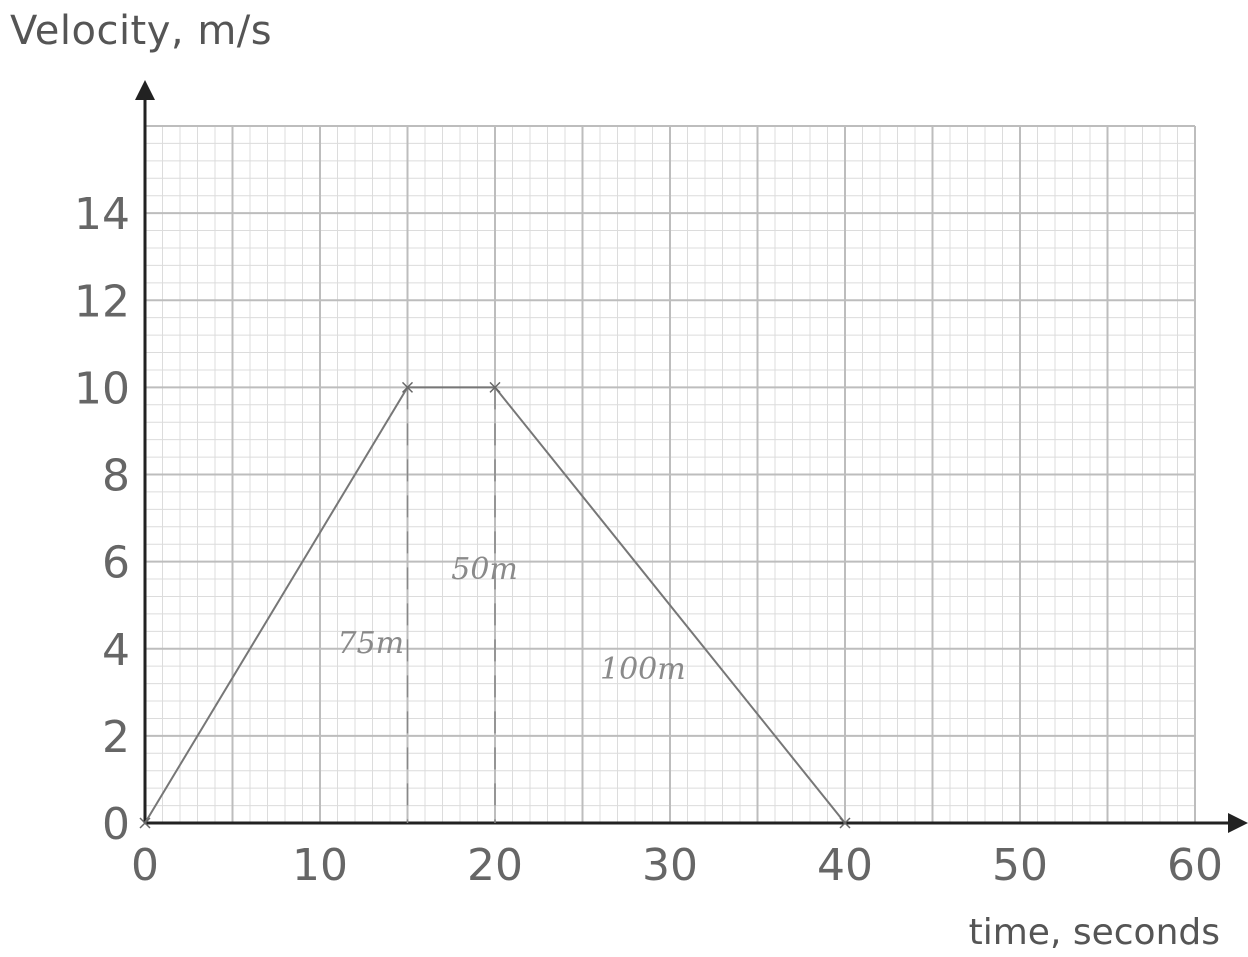 This screenshot has width=1248, height=957. What do you see at coordinates (141, 31) in the screenshot?
I see `y-axis-label: Velocity, m/s` at bounding box center [141, 31].